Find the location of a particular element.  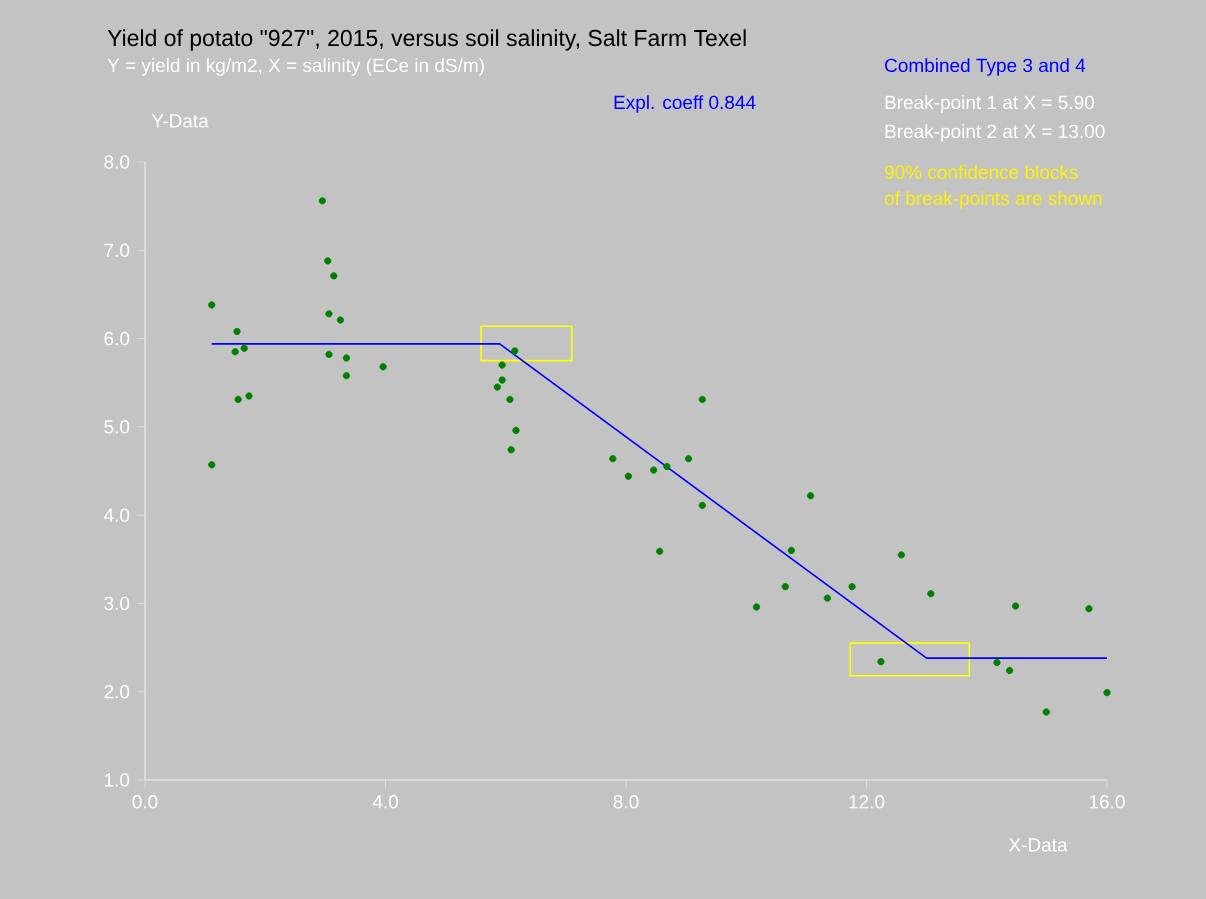

chart-title: Yield of potato "927", 2015, versus soil salinity, Salt Farm Texel is located at coordinates (426, 40).